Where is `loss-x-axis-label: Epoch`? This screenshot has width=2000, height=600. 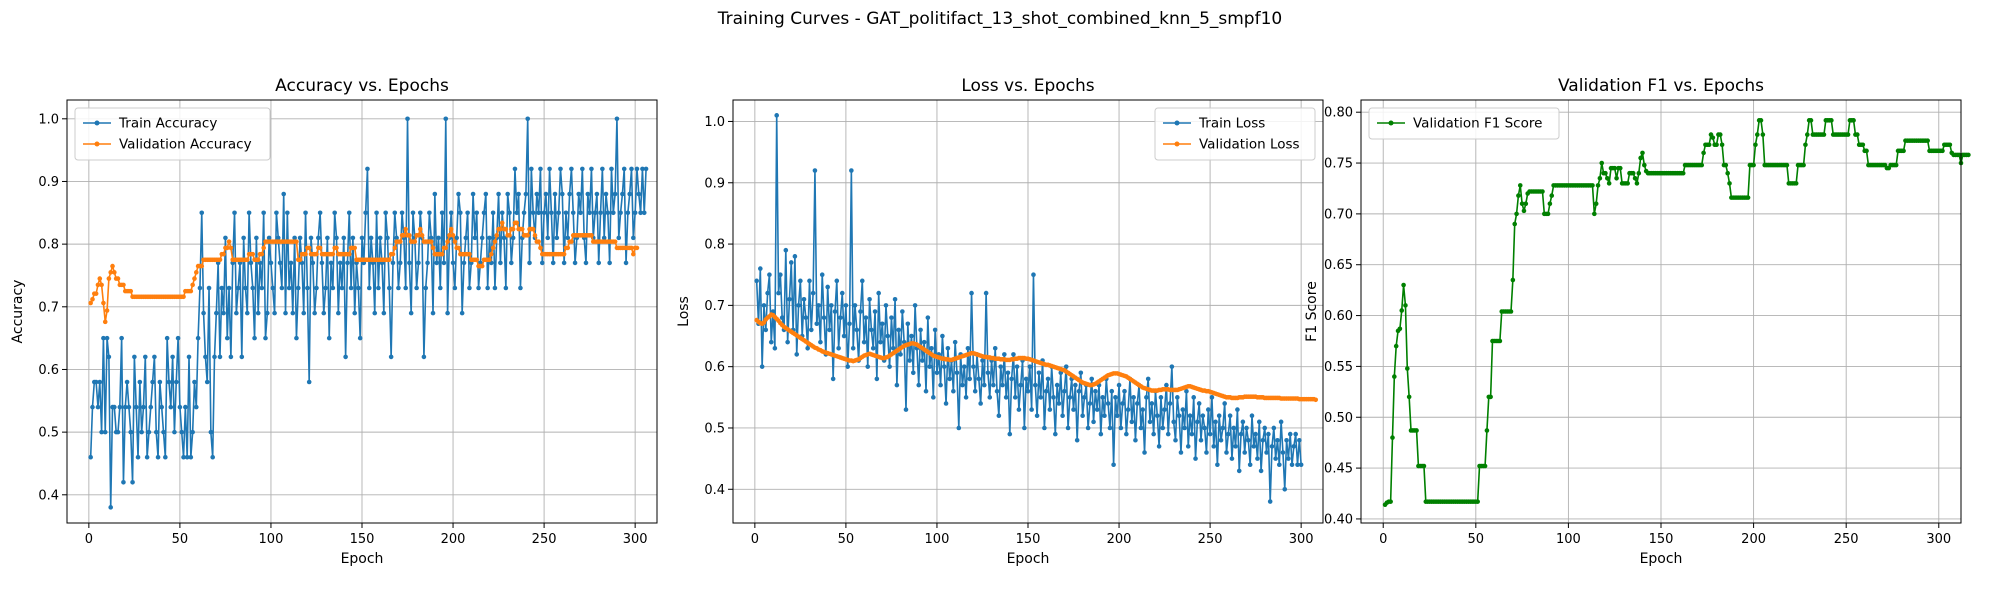 loss-x-axis-label: Epoch is located at coordinates (1028, 559).